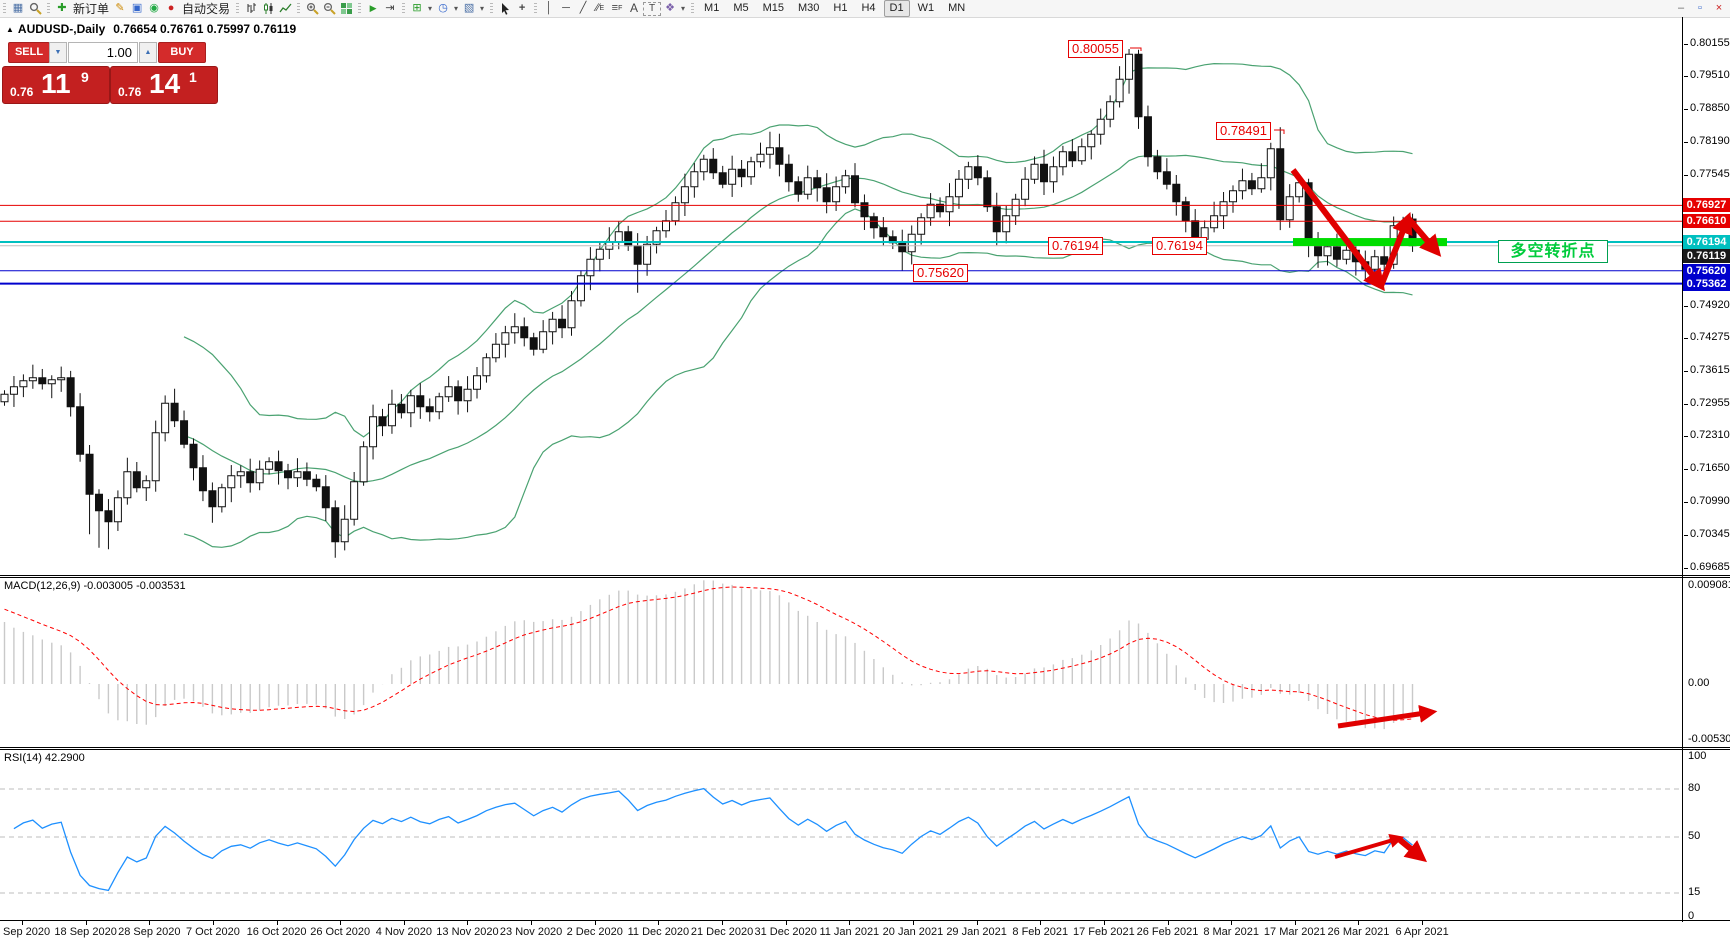 The height and width of the screenshot is (939, 1730). Describe the element at coordinates (522, 8) in the screenshot. I see `crosshair-icon: +` at that location.